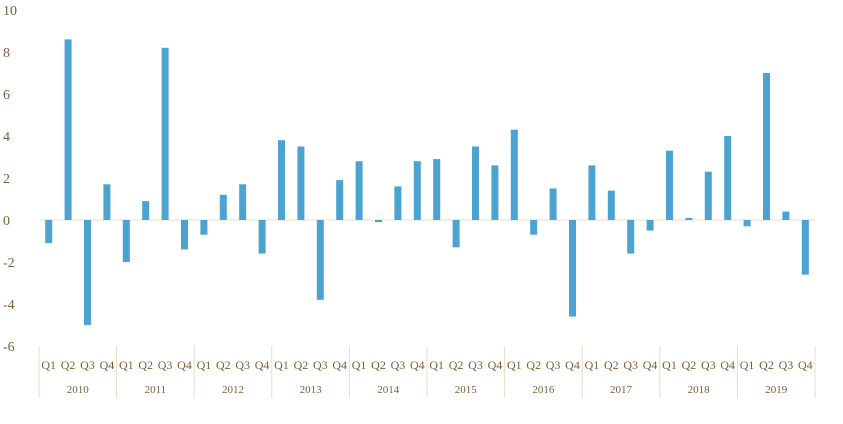 This screenshot has width=843, height=424. Describe the element at coordinates (9, 263) in the screenshot. I see `y-tick-label: -2` at that location.